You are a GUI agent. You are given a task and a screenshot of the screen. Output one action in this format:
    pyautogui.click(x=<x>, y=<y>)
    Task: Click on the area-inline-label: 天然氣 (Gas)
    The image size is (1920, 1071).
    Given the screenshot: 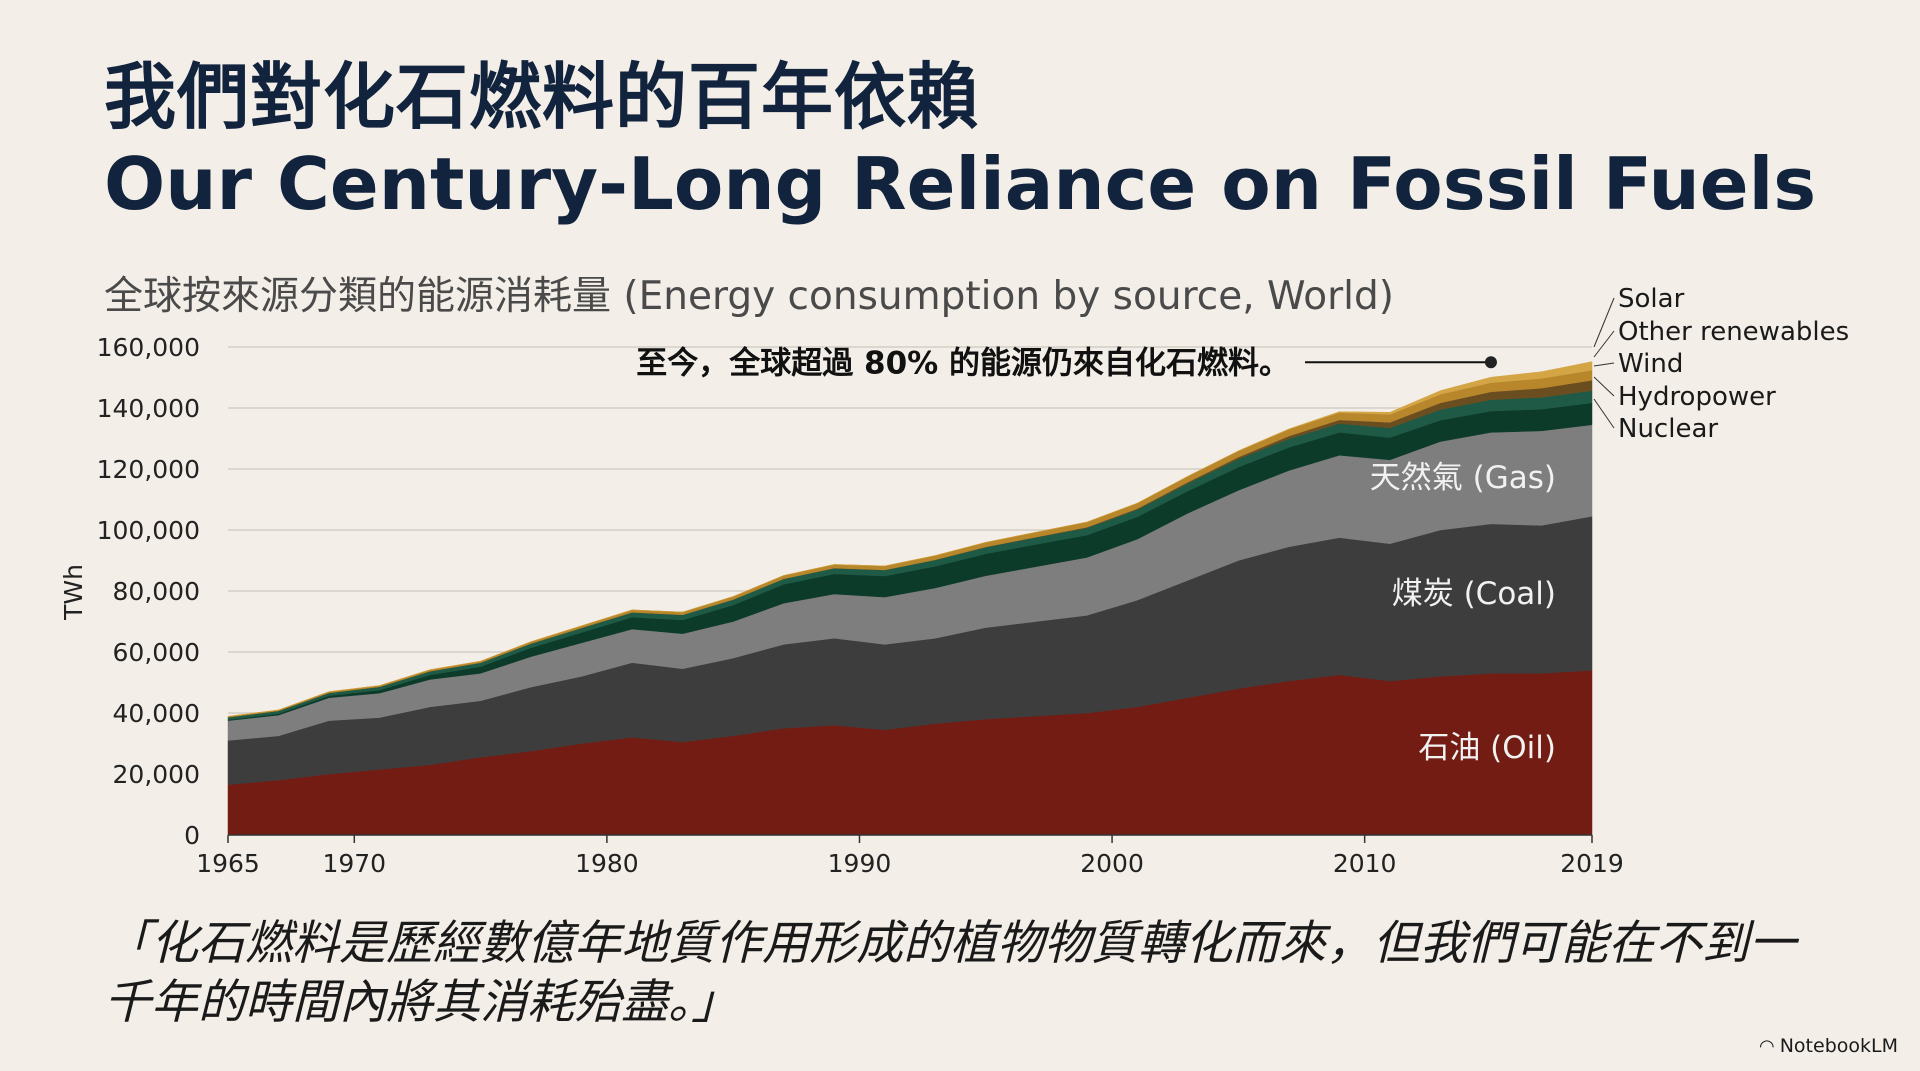 What is the action you would take?
    pyautogui.click(x=1463, y=478)
    